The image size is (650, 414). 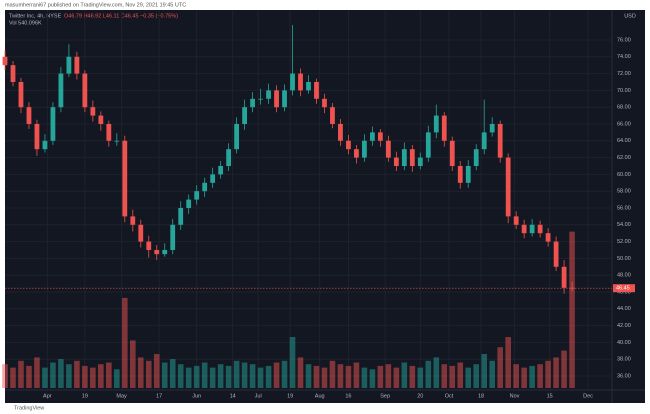 What do you see at coordinates (624, 326) in the screenshot?
I see `y-tick-label: 42.00` at bounding box center [624, 326].